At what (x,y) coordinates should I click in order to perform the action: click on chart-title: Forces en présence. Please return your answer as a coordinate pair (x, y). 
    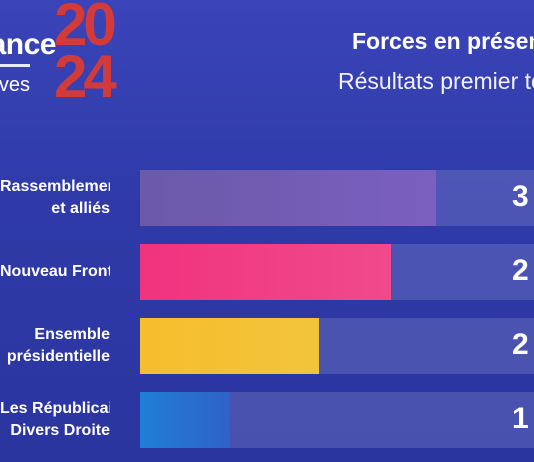
    Looking at the image, I should click on (443, 41).